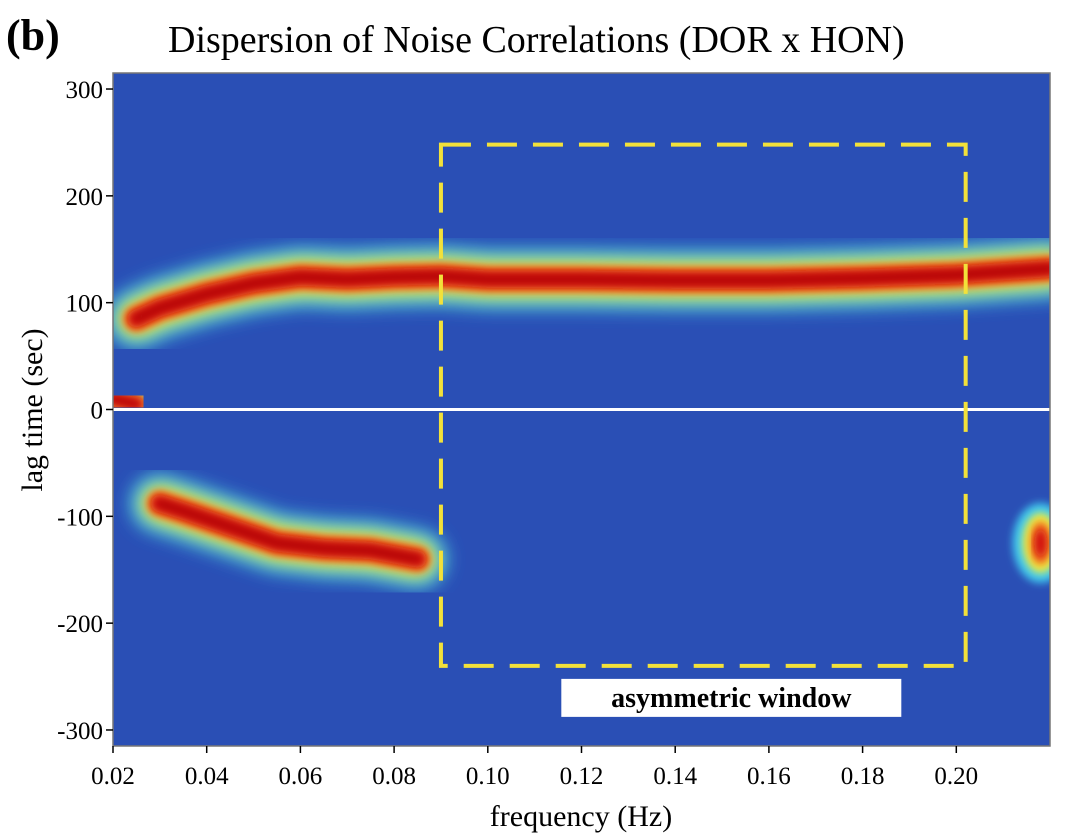  I want to click on x-axis-label: frequency (Hz), so click(581, 816).